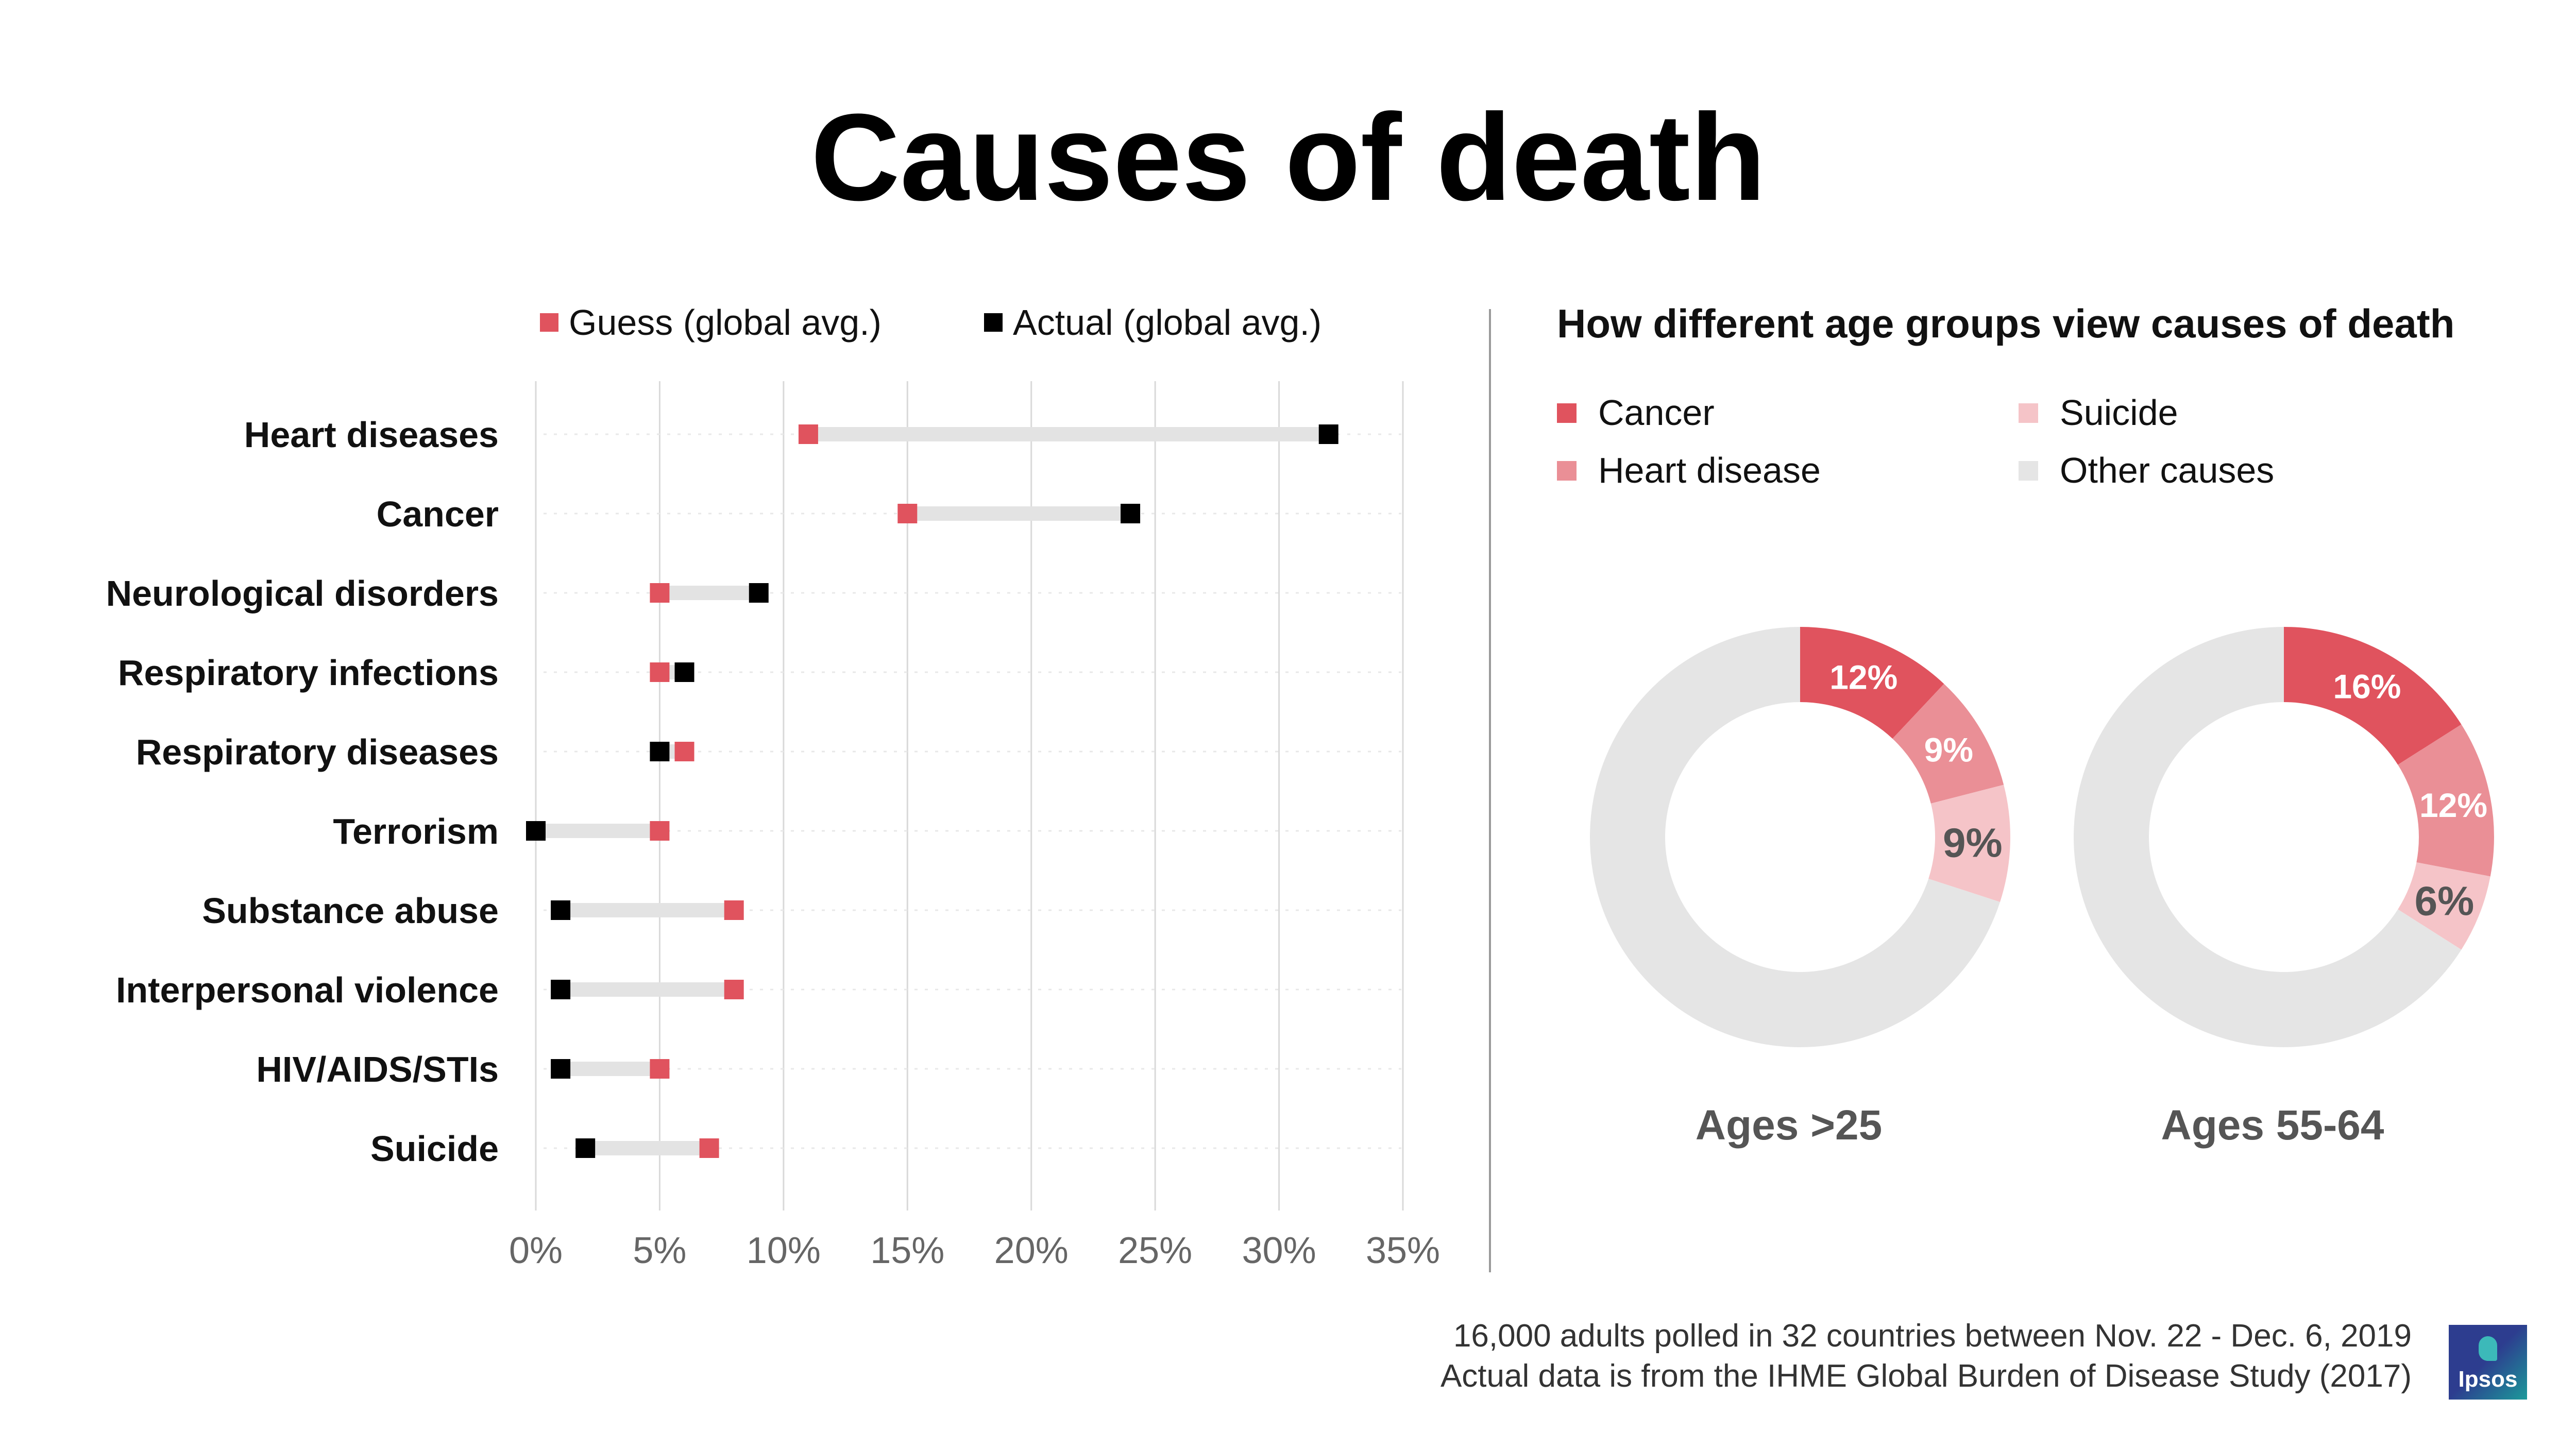  Describe the element at coordinates (1279, 1251) in the screenshot. I see `x-tick-label: 30%` at that location.